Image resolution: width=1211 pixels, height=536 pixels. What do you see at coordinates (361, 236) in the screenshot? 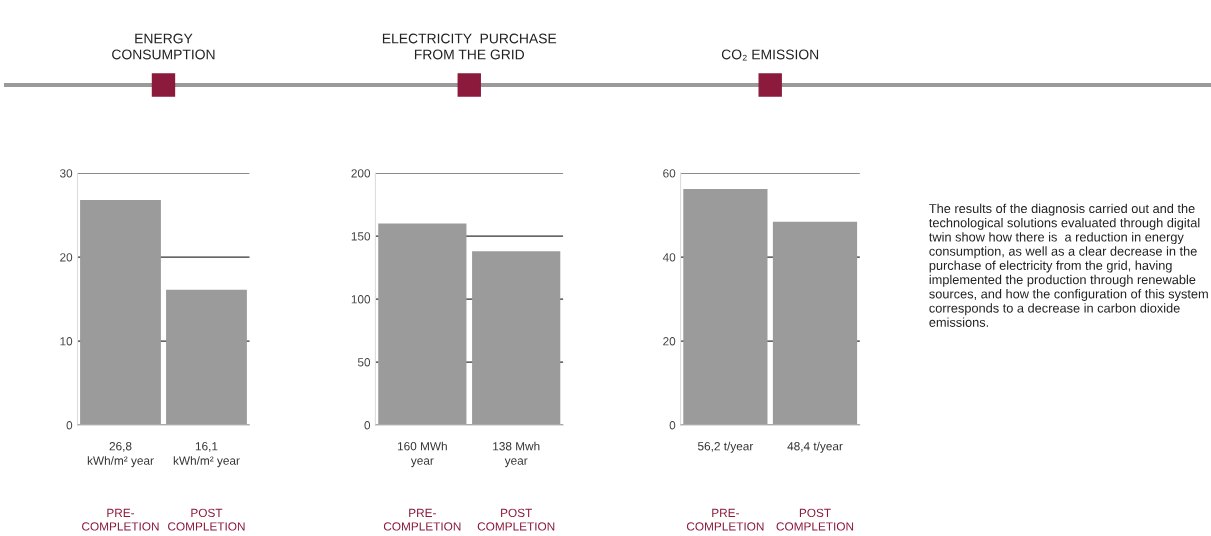
I see `y-tick-label: 150` at bounding box center [361, 236].